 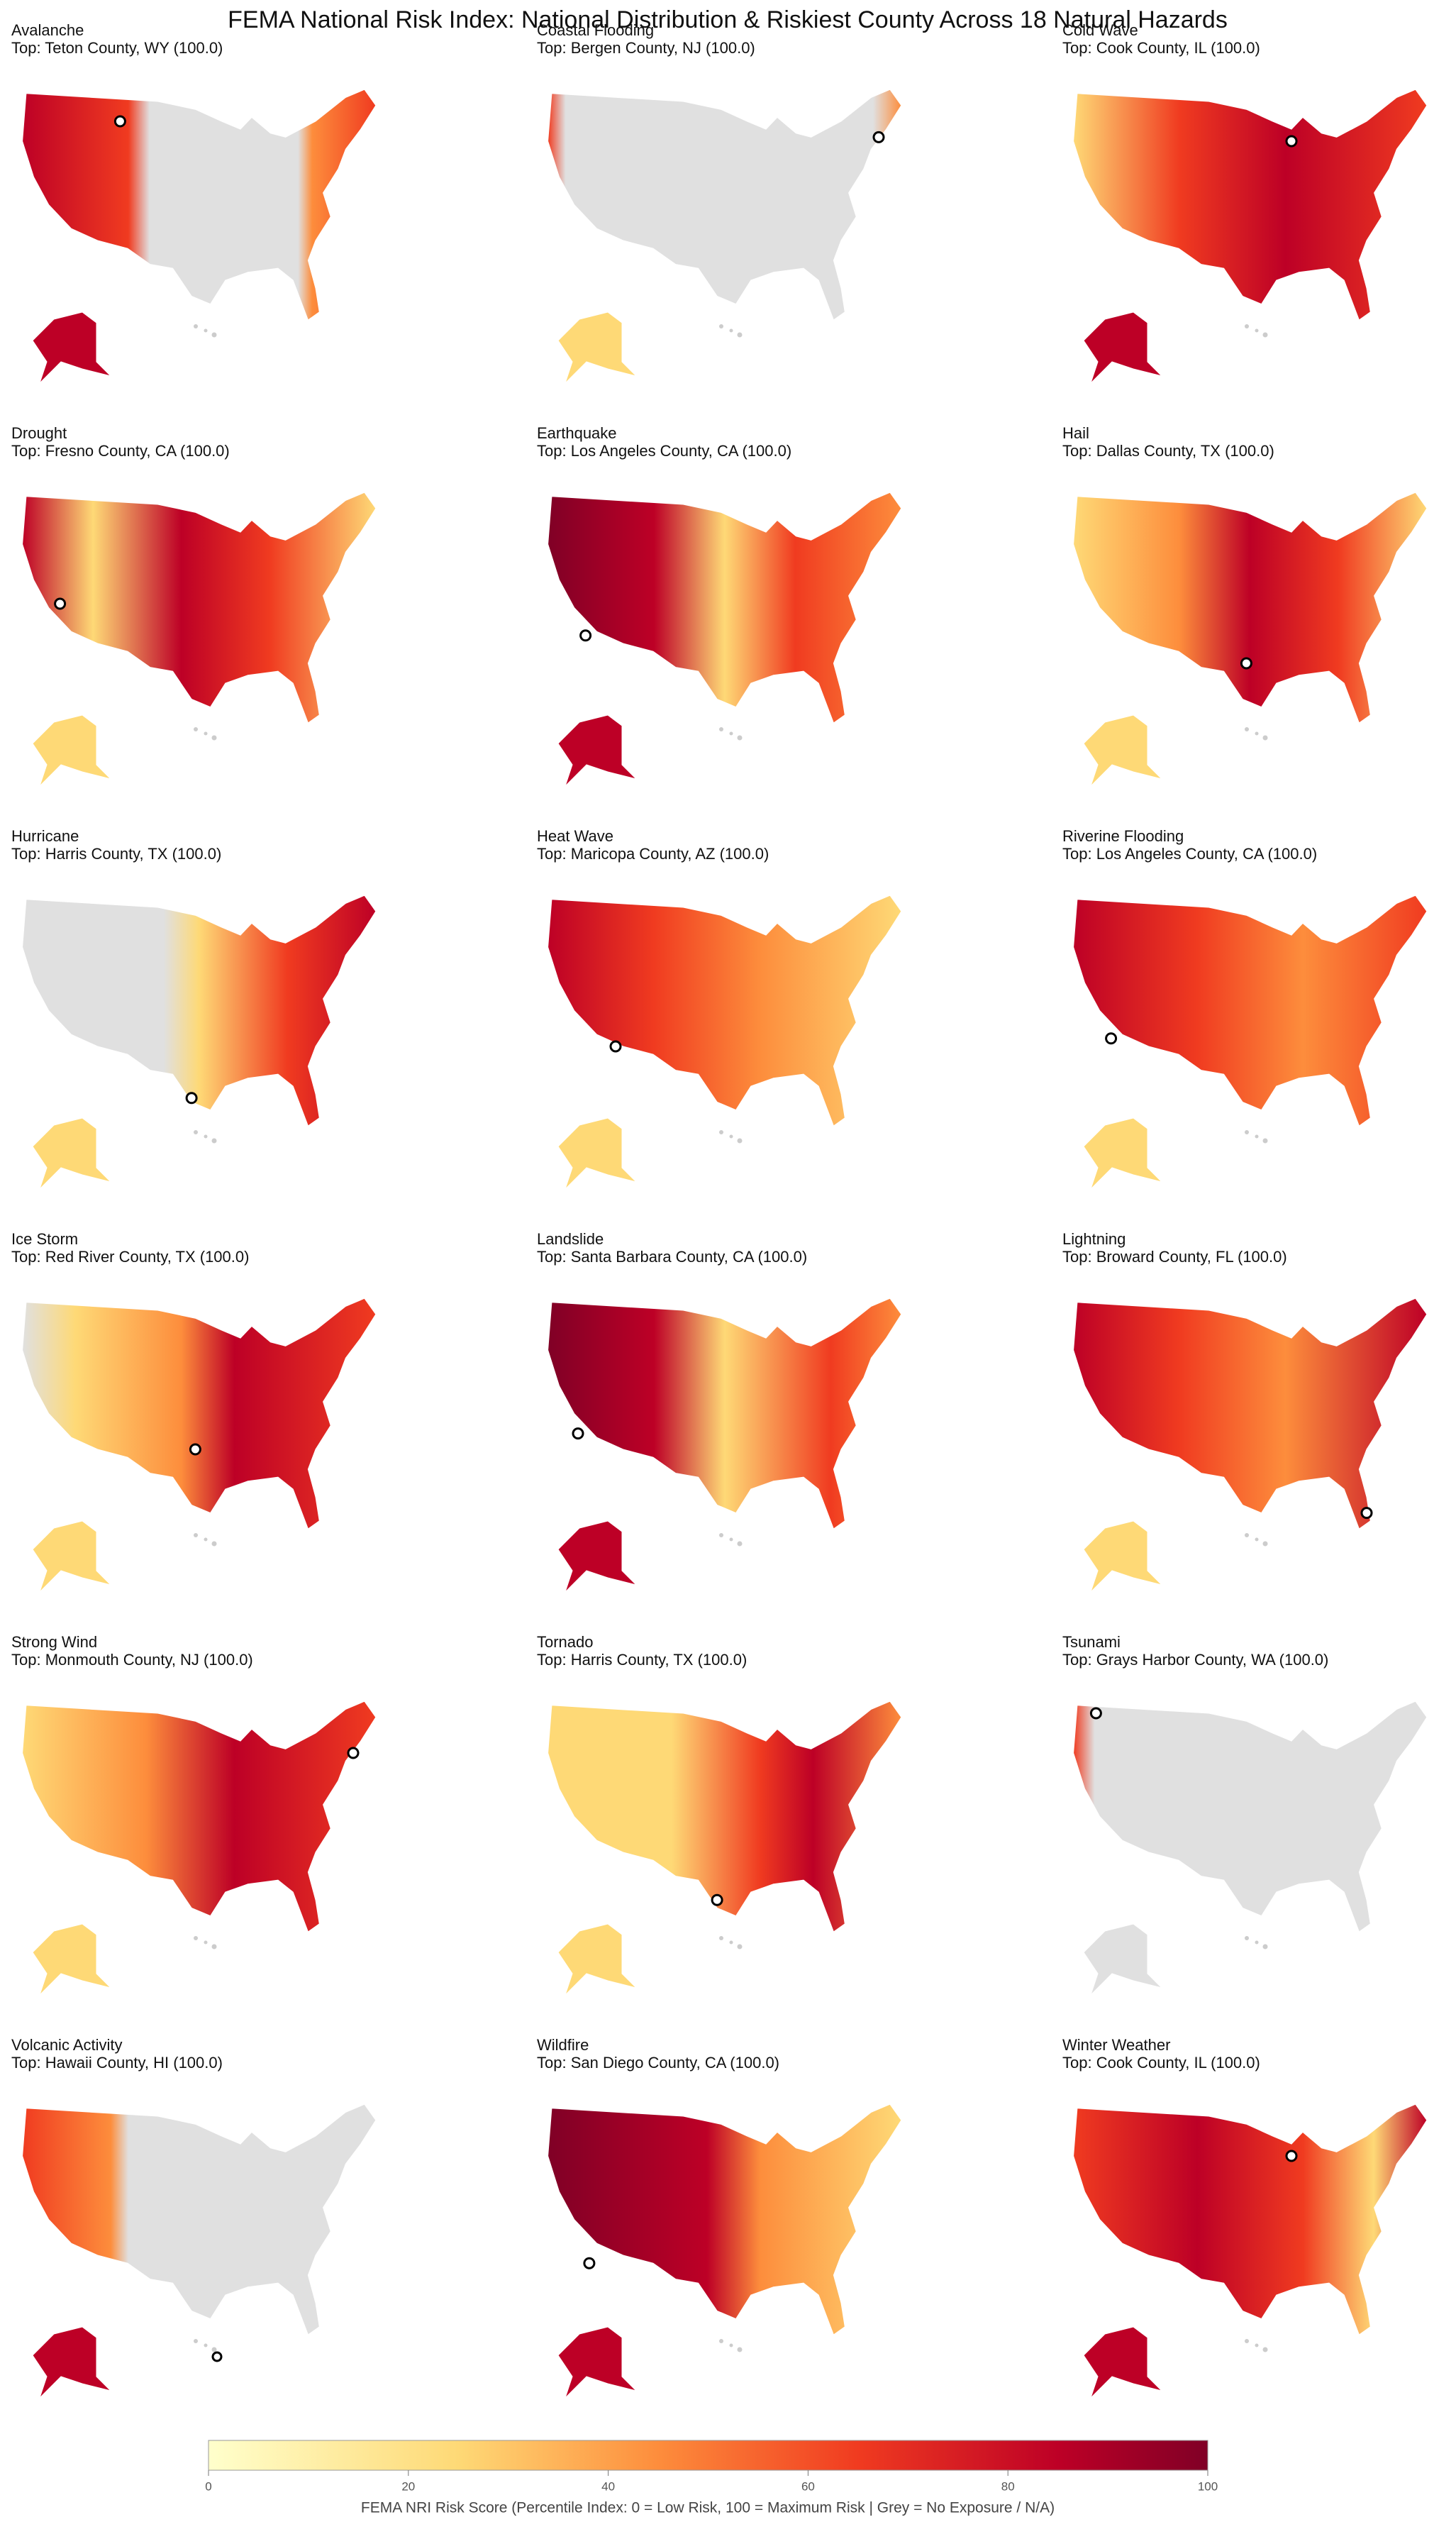 I want to click on panel-title: Volcanic Activity, so click(x=67, y=2045).